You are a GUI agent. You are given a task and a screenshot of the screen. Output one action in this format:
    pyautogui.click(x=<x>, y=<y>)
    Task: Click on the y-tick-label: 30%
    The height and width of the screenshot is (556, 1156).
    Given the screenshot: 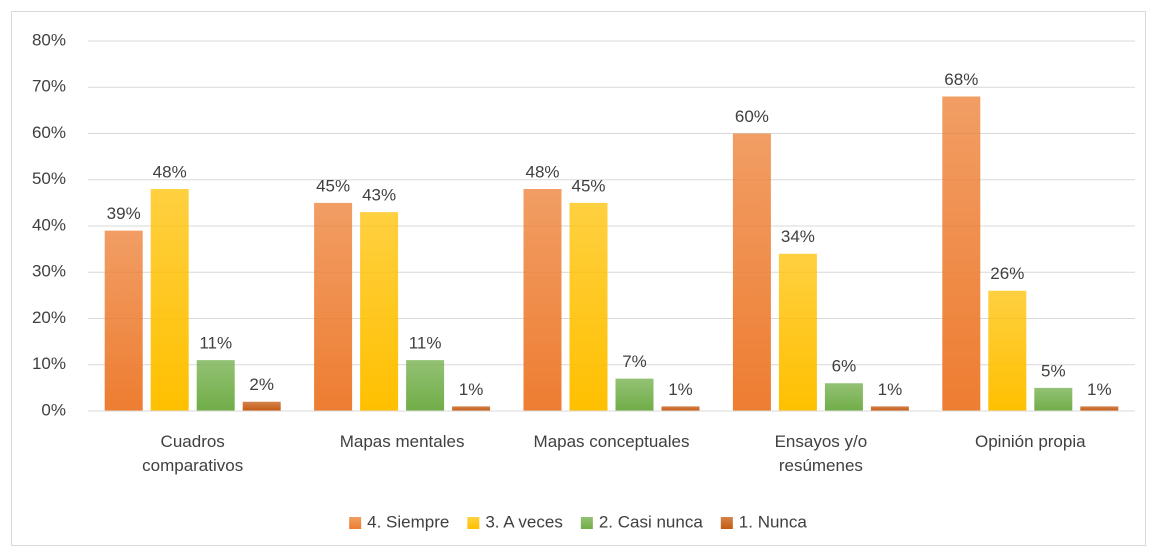 What is the action you would take?
    pyautogui.click(x=49, y=271)
    